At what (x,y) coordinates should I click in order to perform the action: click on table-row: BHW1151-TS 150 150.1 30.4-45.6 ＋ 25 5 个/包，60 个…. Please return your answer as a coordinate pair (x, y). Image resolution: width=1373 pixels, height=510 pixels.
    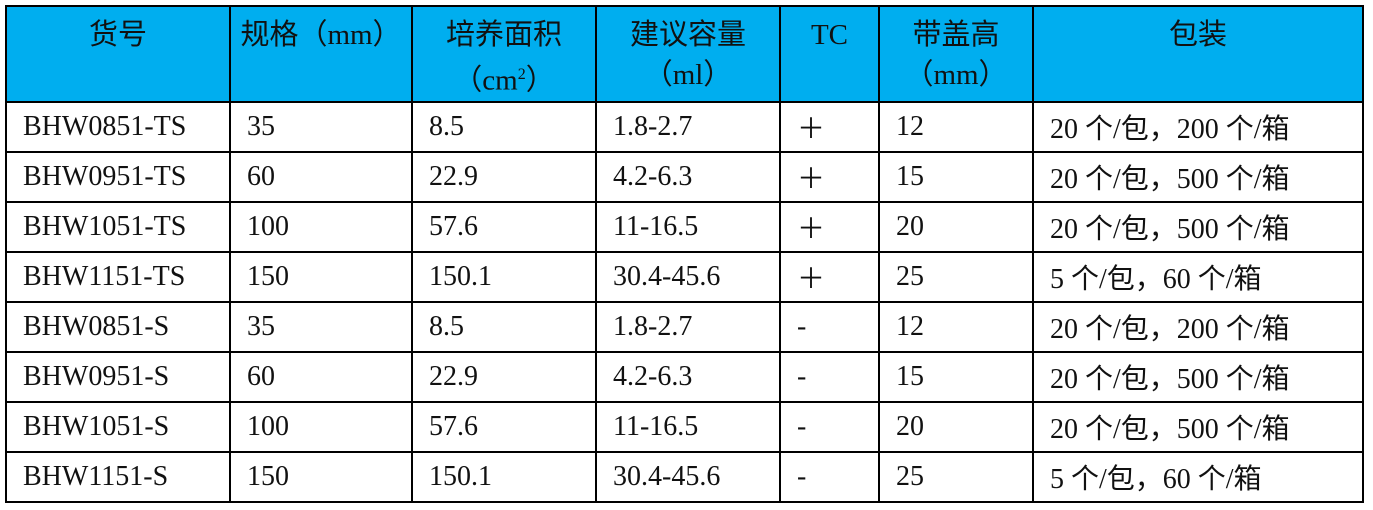
    Looking at the image, I should click on (684, 276).